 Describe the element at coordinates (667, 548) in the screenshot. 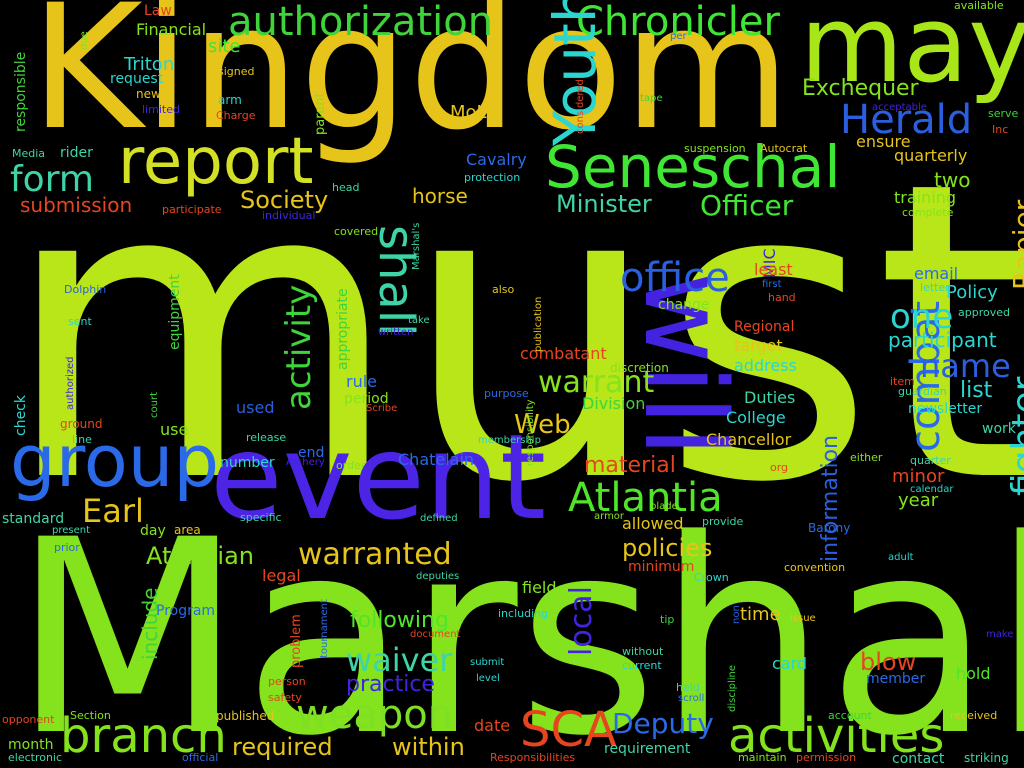

I see `word-policies: policies` at that location.